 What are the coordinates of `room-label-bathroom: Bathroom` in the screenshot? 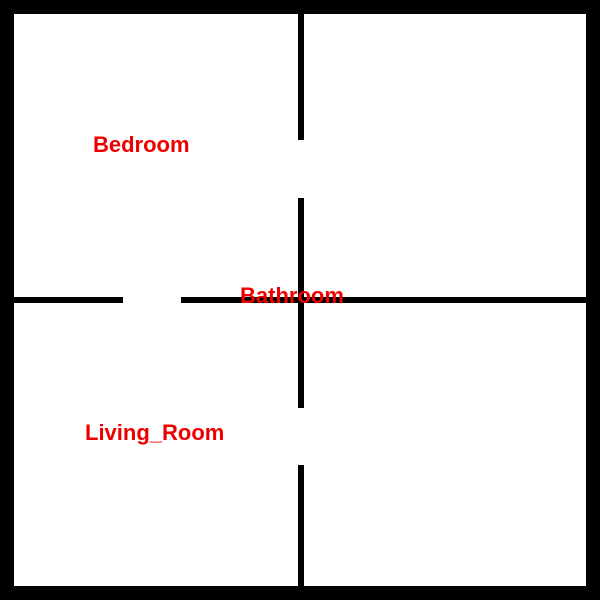 It's located at (292, 295).